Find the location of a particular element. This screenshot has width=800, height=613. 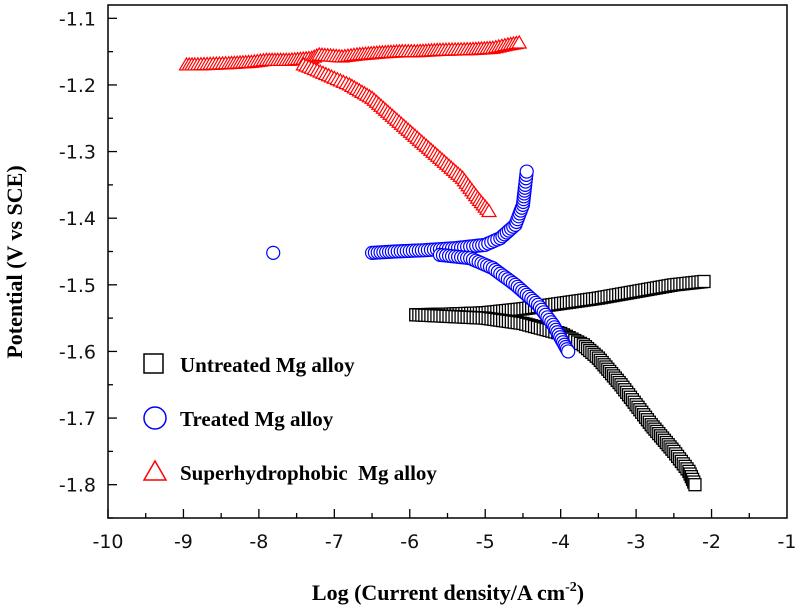

y-tick-label: -1.5 is located at coordinates (77, 286).